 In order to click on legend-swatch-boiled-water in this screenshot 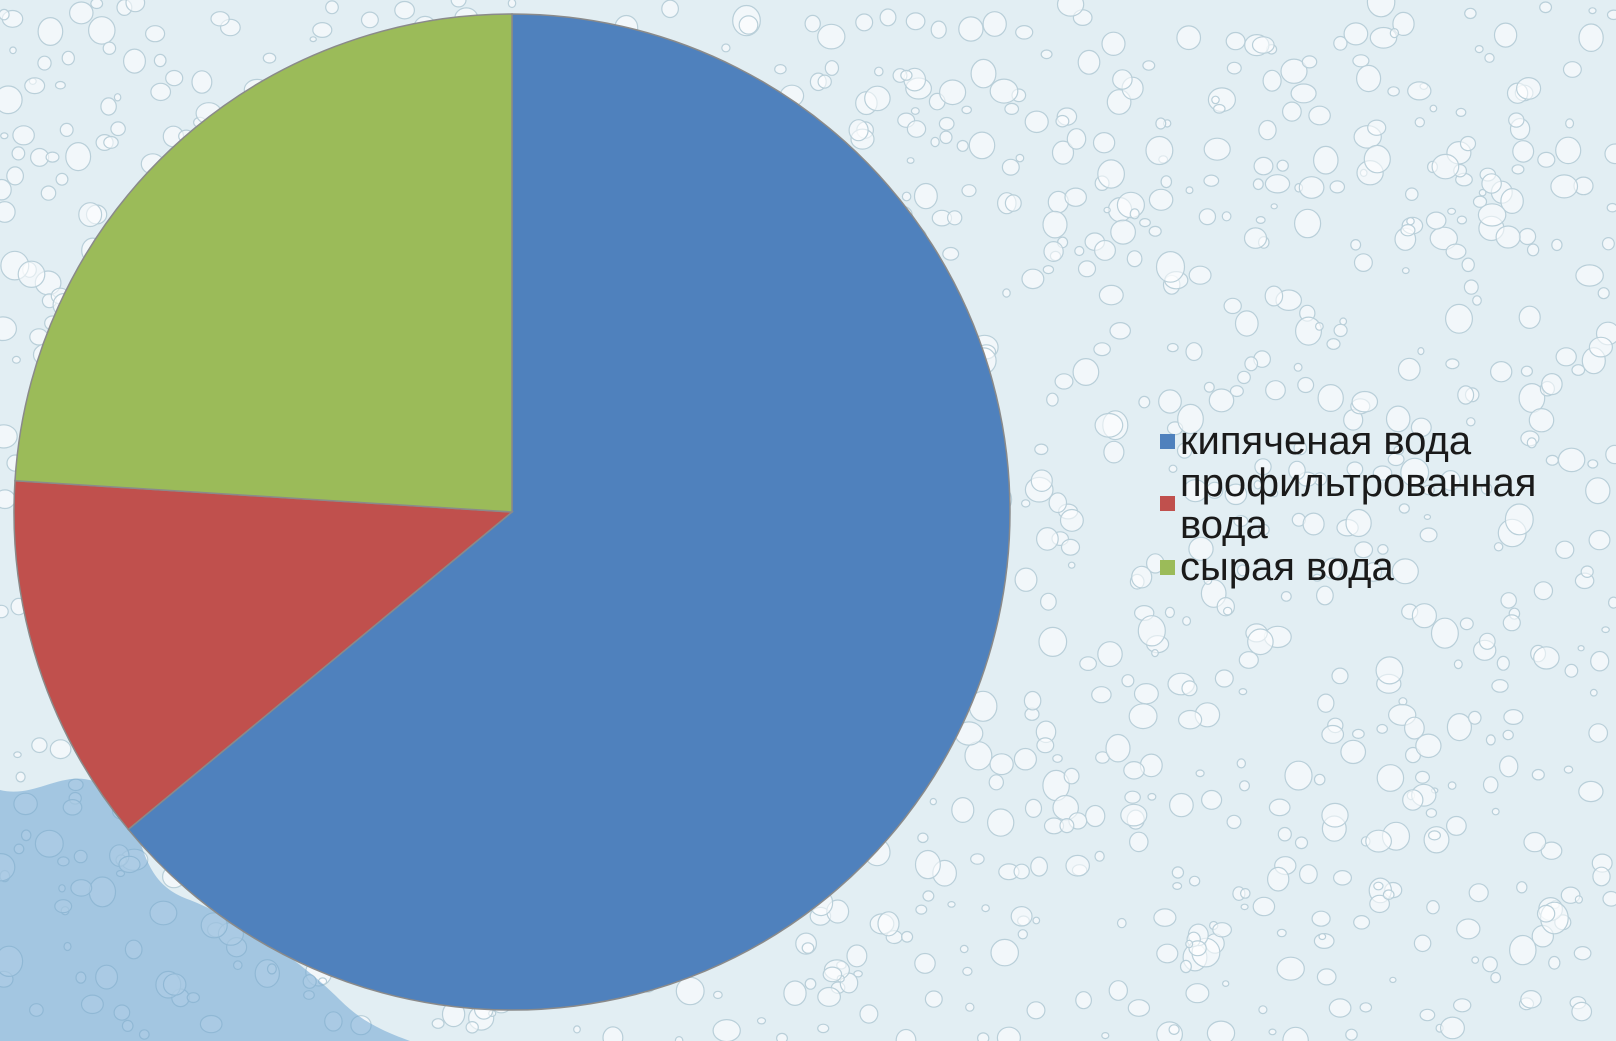, I will do `click(1167, 441)`.